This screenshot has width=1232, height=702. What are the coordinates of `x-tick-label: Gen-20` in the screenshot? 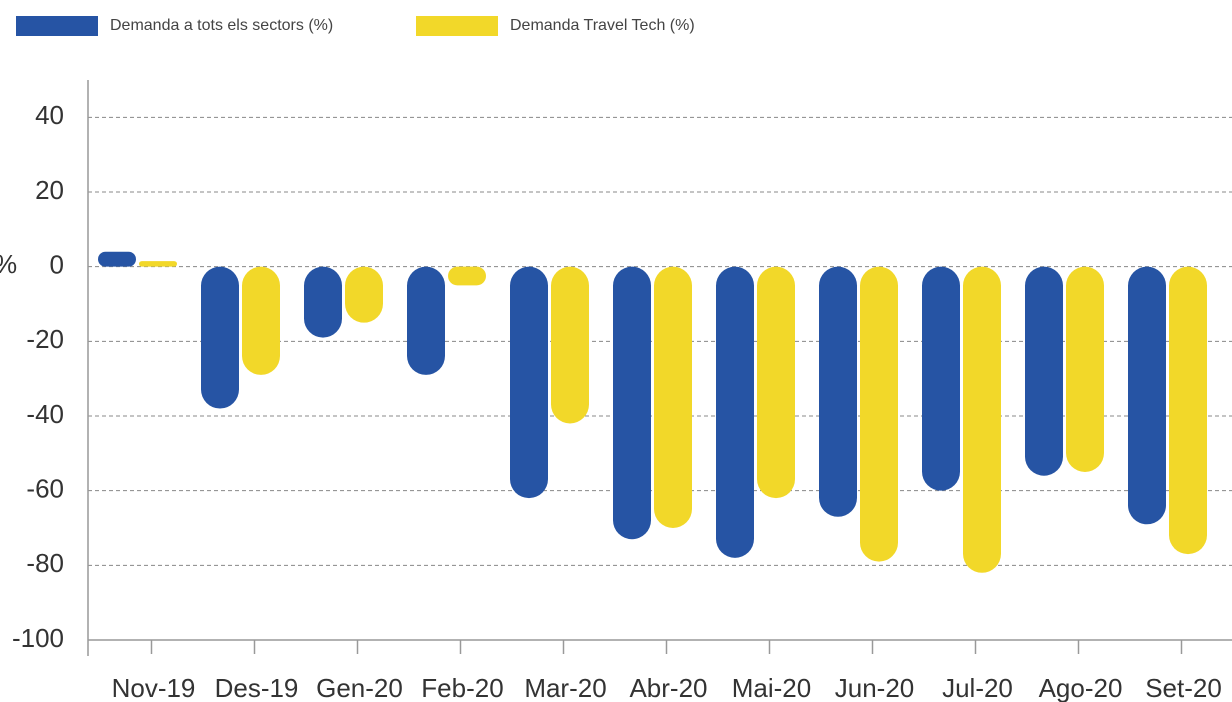 It's located at (359, 687).